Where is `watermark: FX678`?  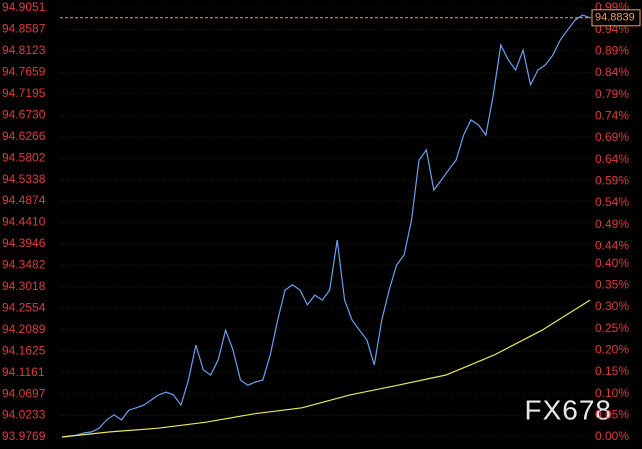
watermark: FX678 is located at coordinates (569, 409).